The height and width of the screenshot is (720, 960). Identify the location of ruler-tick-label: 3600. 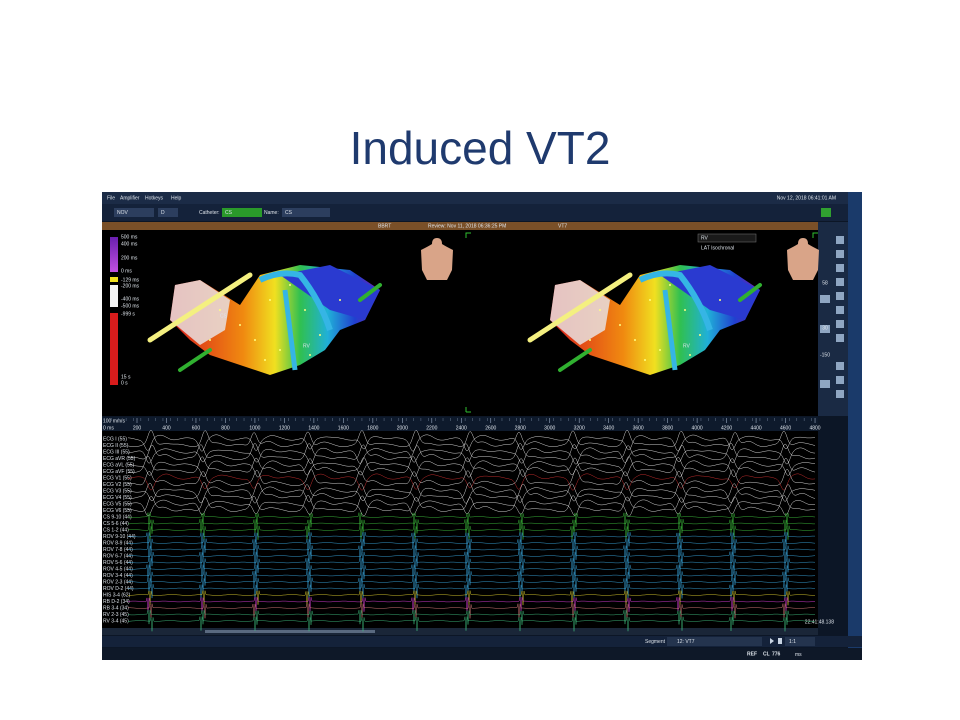
(638, 428).